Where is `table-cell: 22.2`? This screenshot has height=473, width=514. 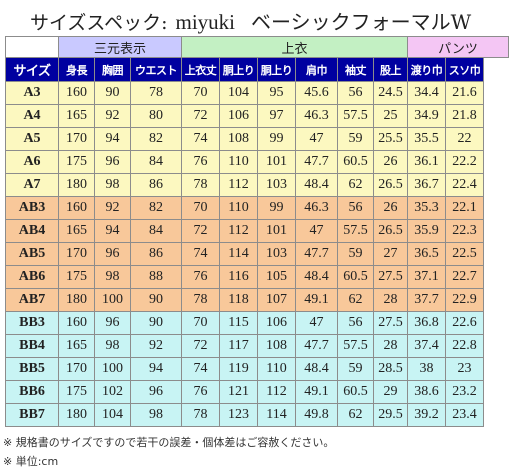
table-cell: 22.2 is located at coordinates (465, 162).